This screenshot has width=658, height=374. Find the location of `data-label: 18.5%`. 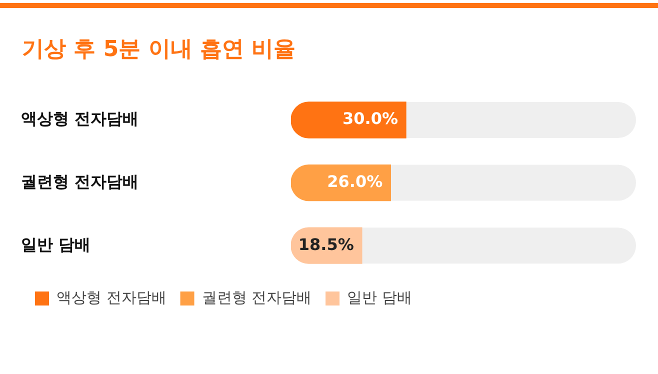

data-label: 18.5% is located at coordinates (326, 244).